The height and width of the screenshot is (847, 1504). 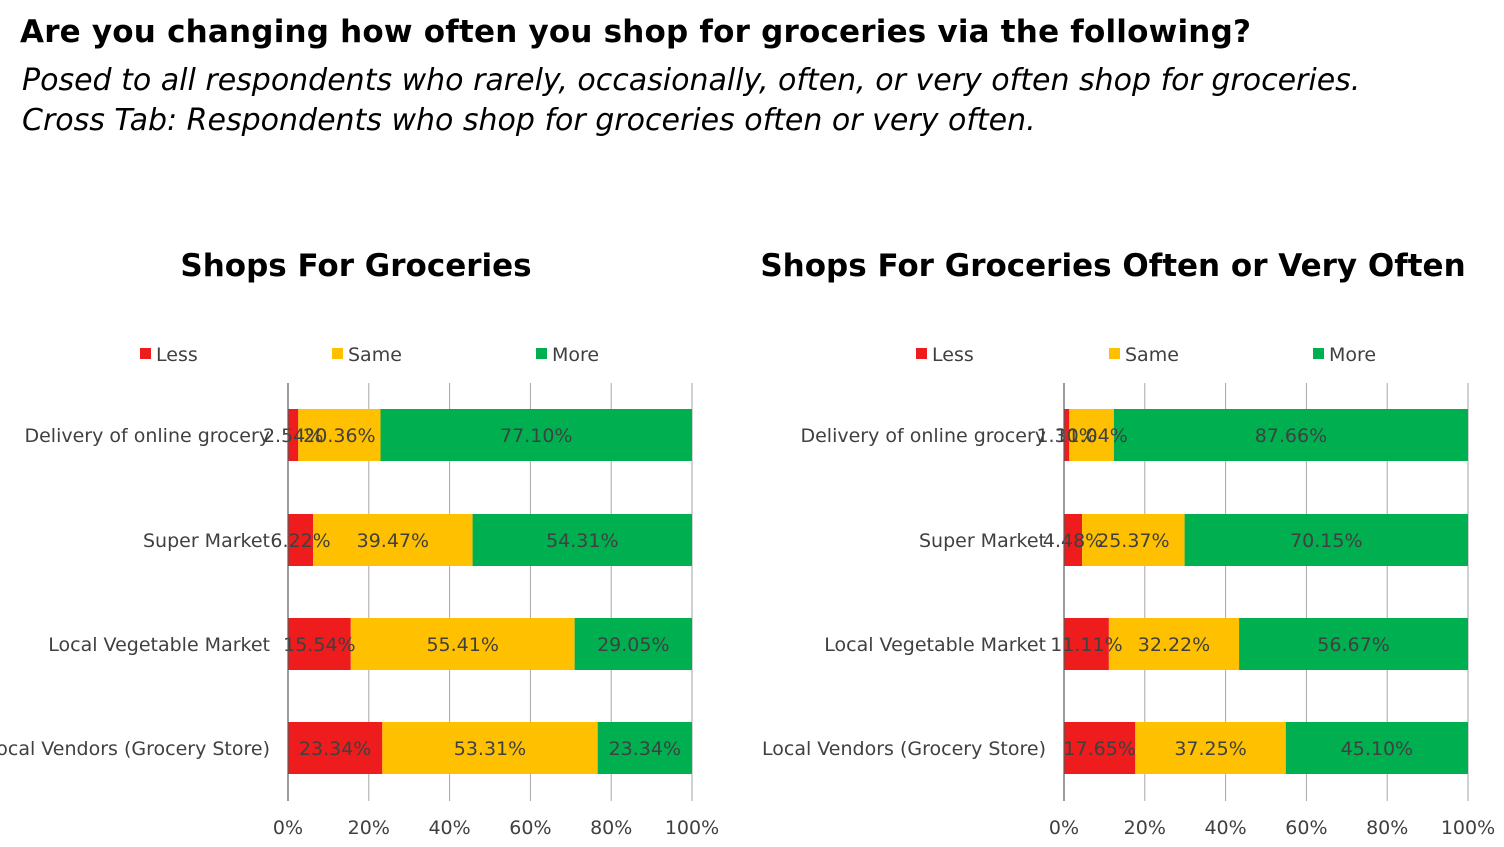 I want to click on data-label: 17.65%, so click(x=1099, y=749).